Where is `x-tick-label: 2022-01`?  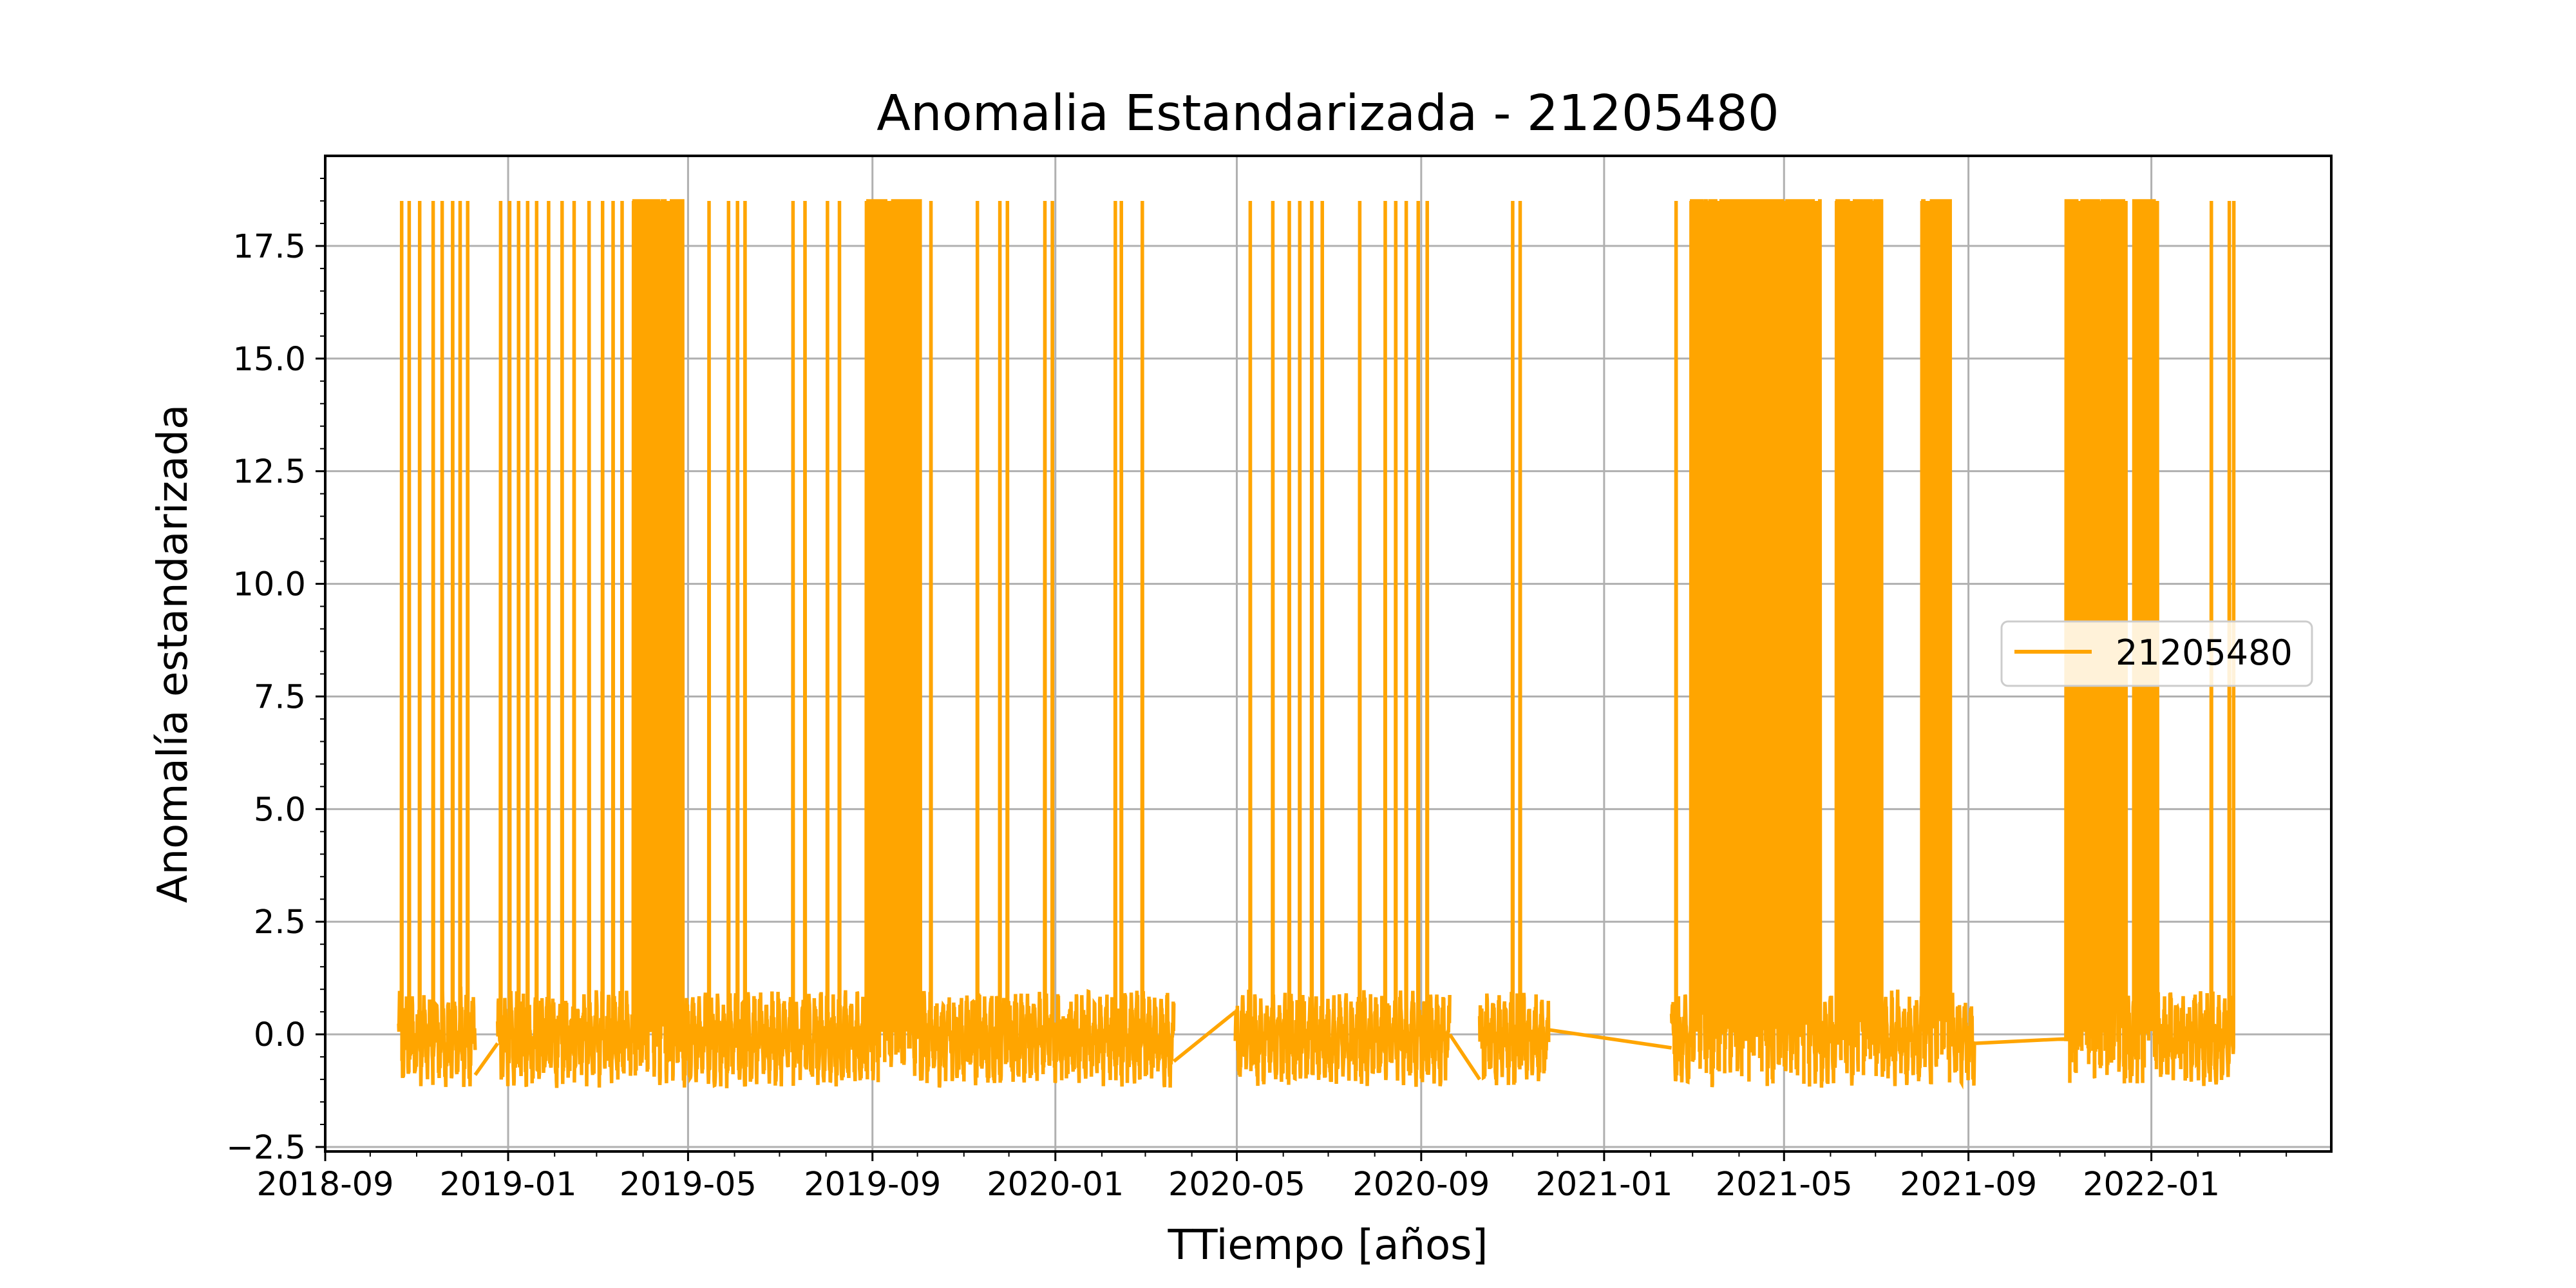
x-tick-label: 2022-01 is located at coordinates (2151, 1185).